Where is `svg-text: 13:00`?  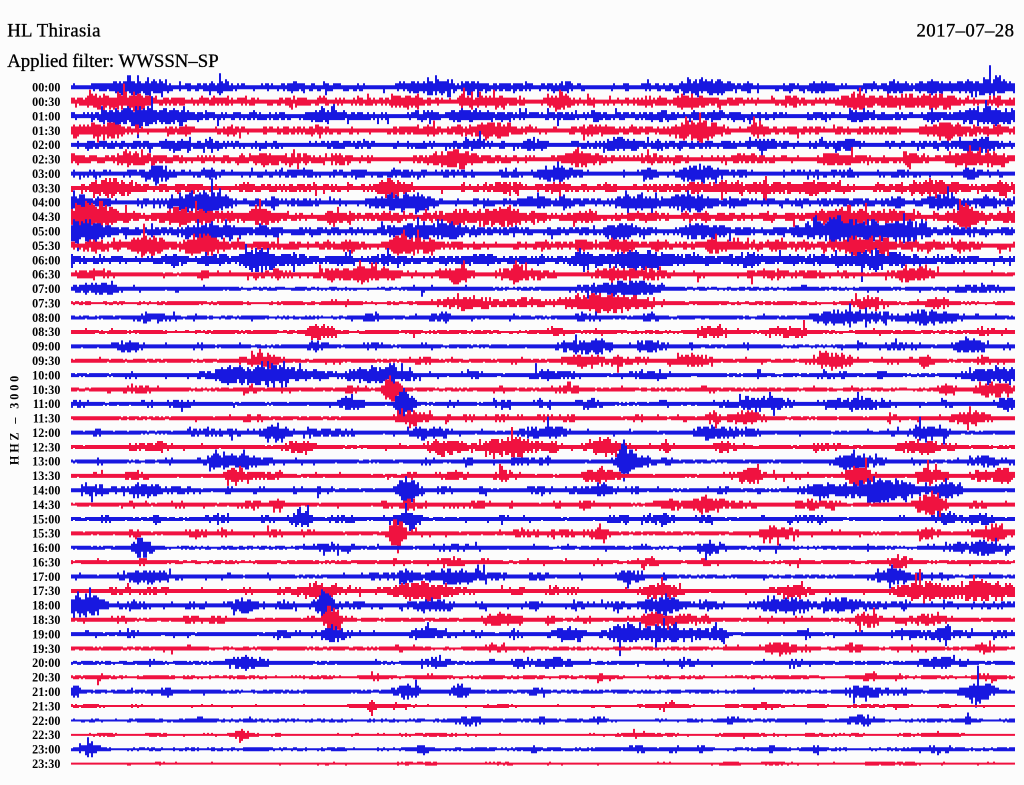 svg-text: 13:00 is located at coordinates (46, 462).